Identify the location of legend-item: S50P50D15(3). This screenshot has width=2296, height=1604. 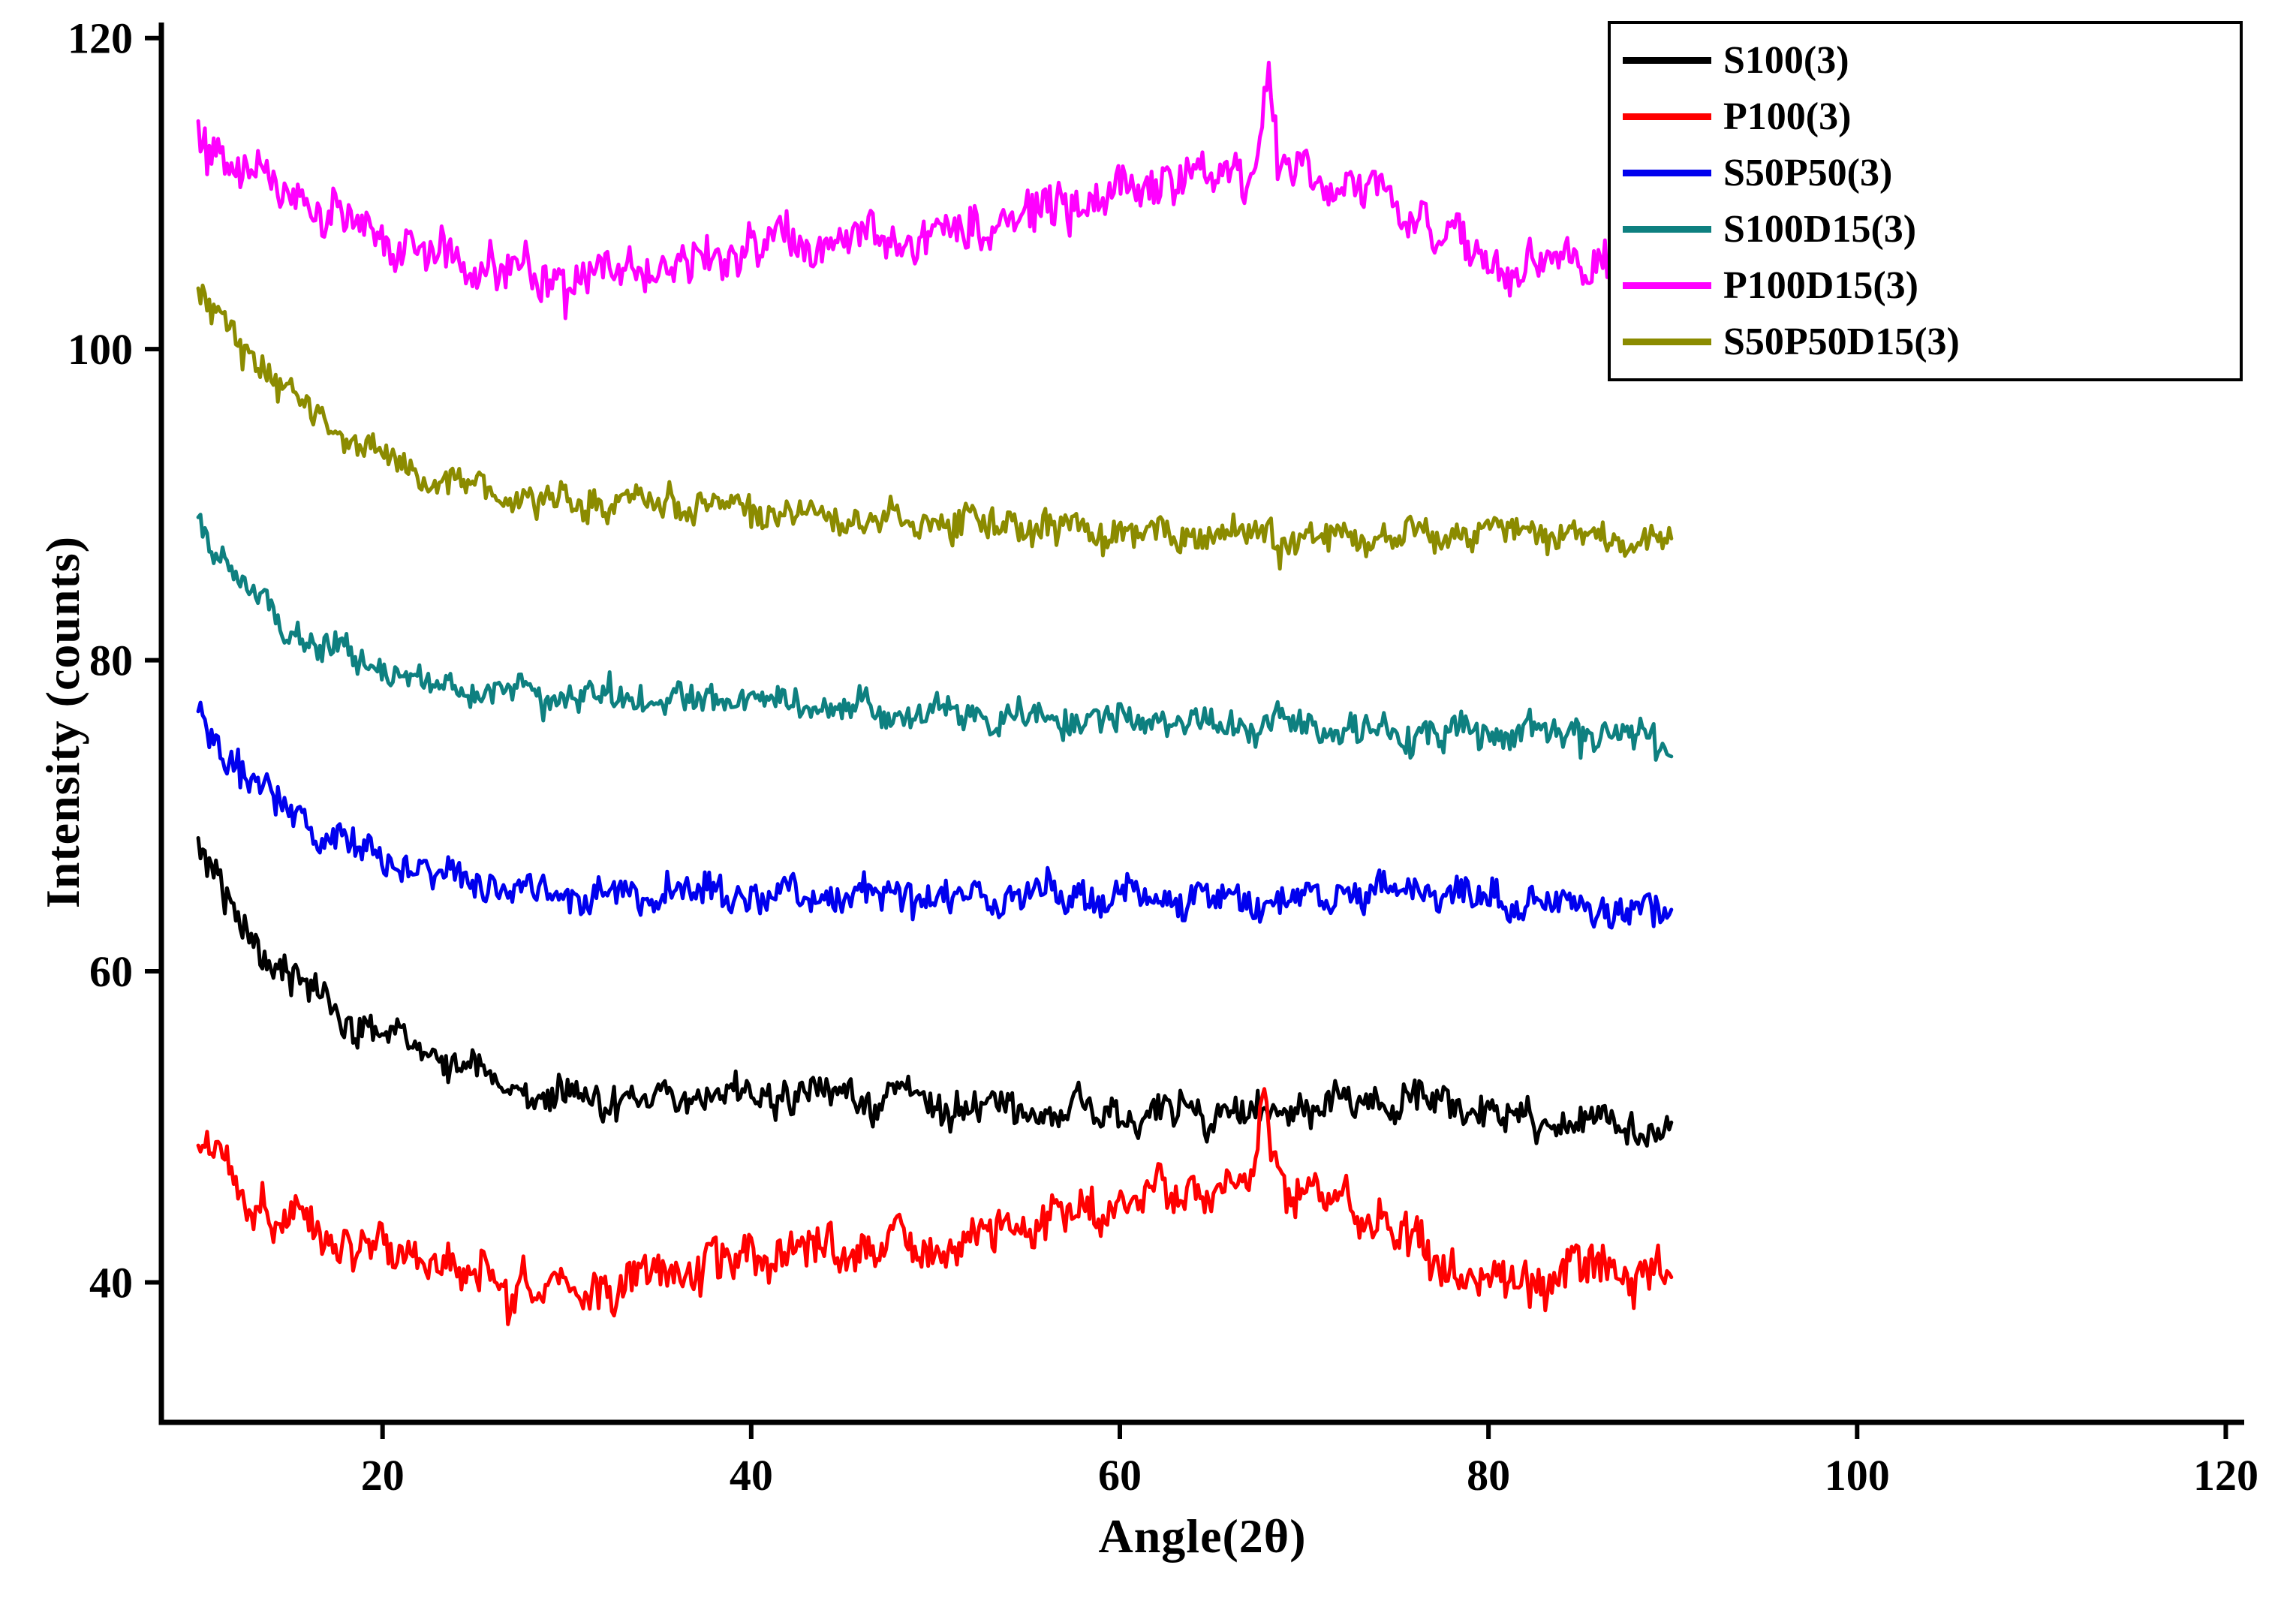
(1924, 342).